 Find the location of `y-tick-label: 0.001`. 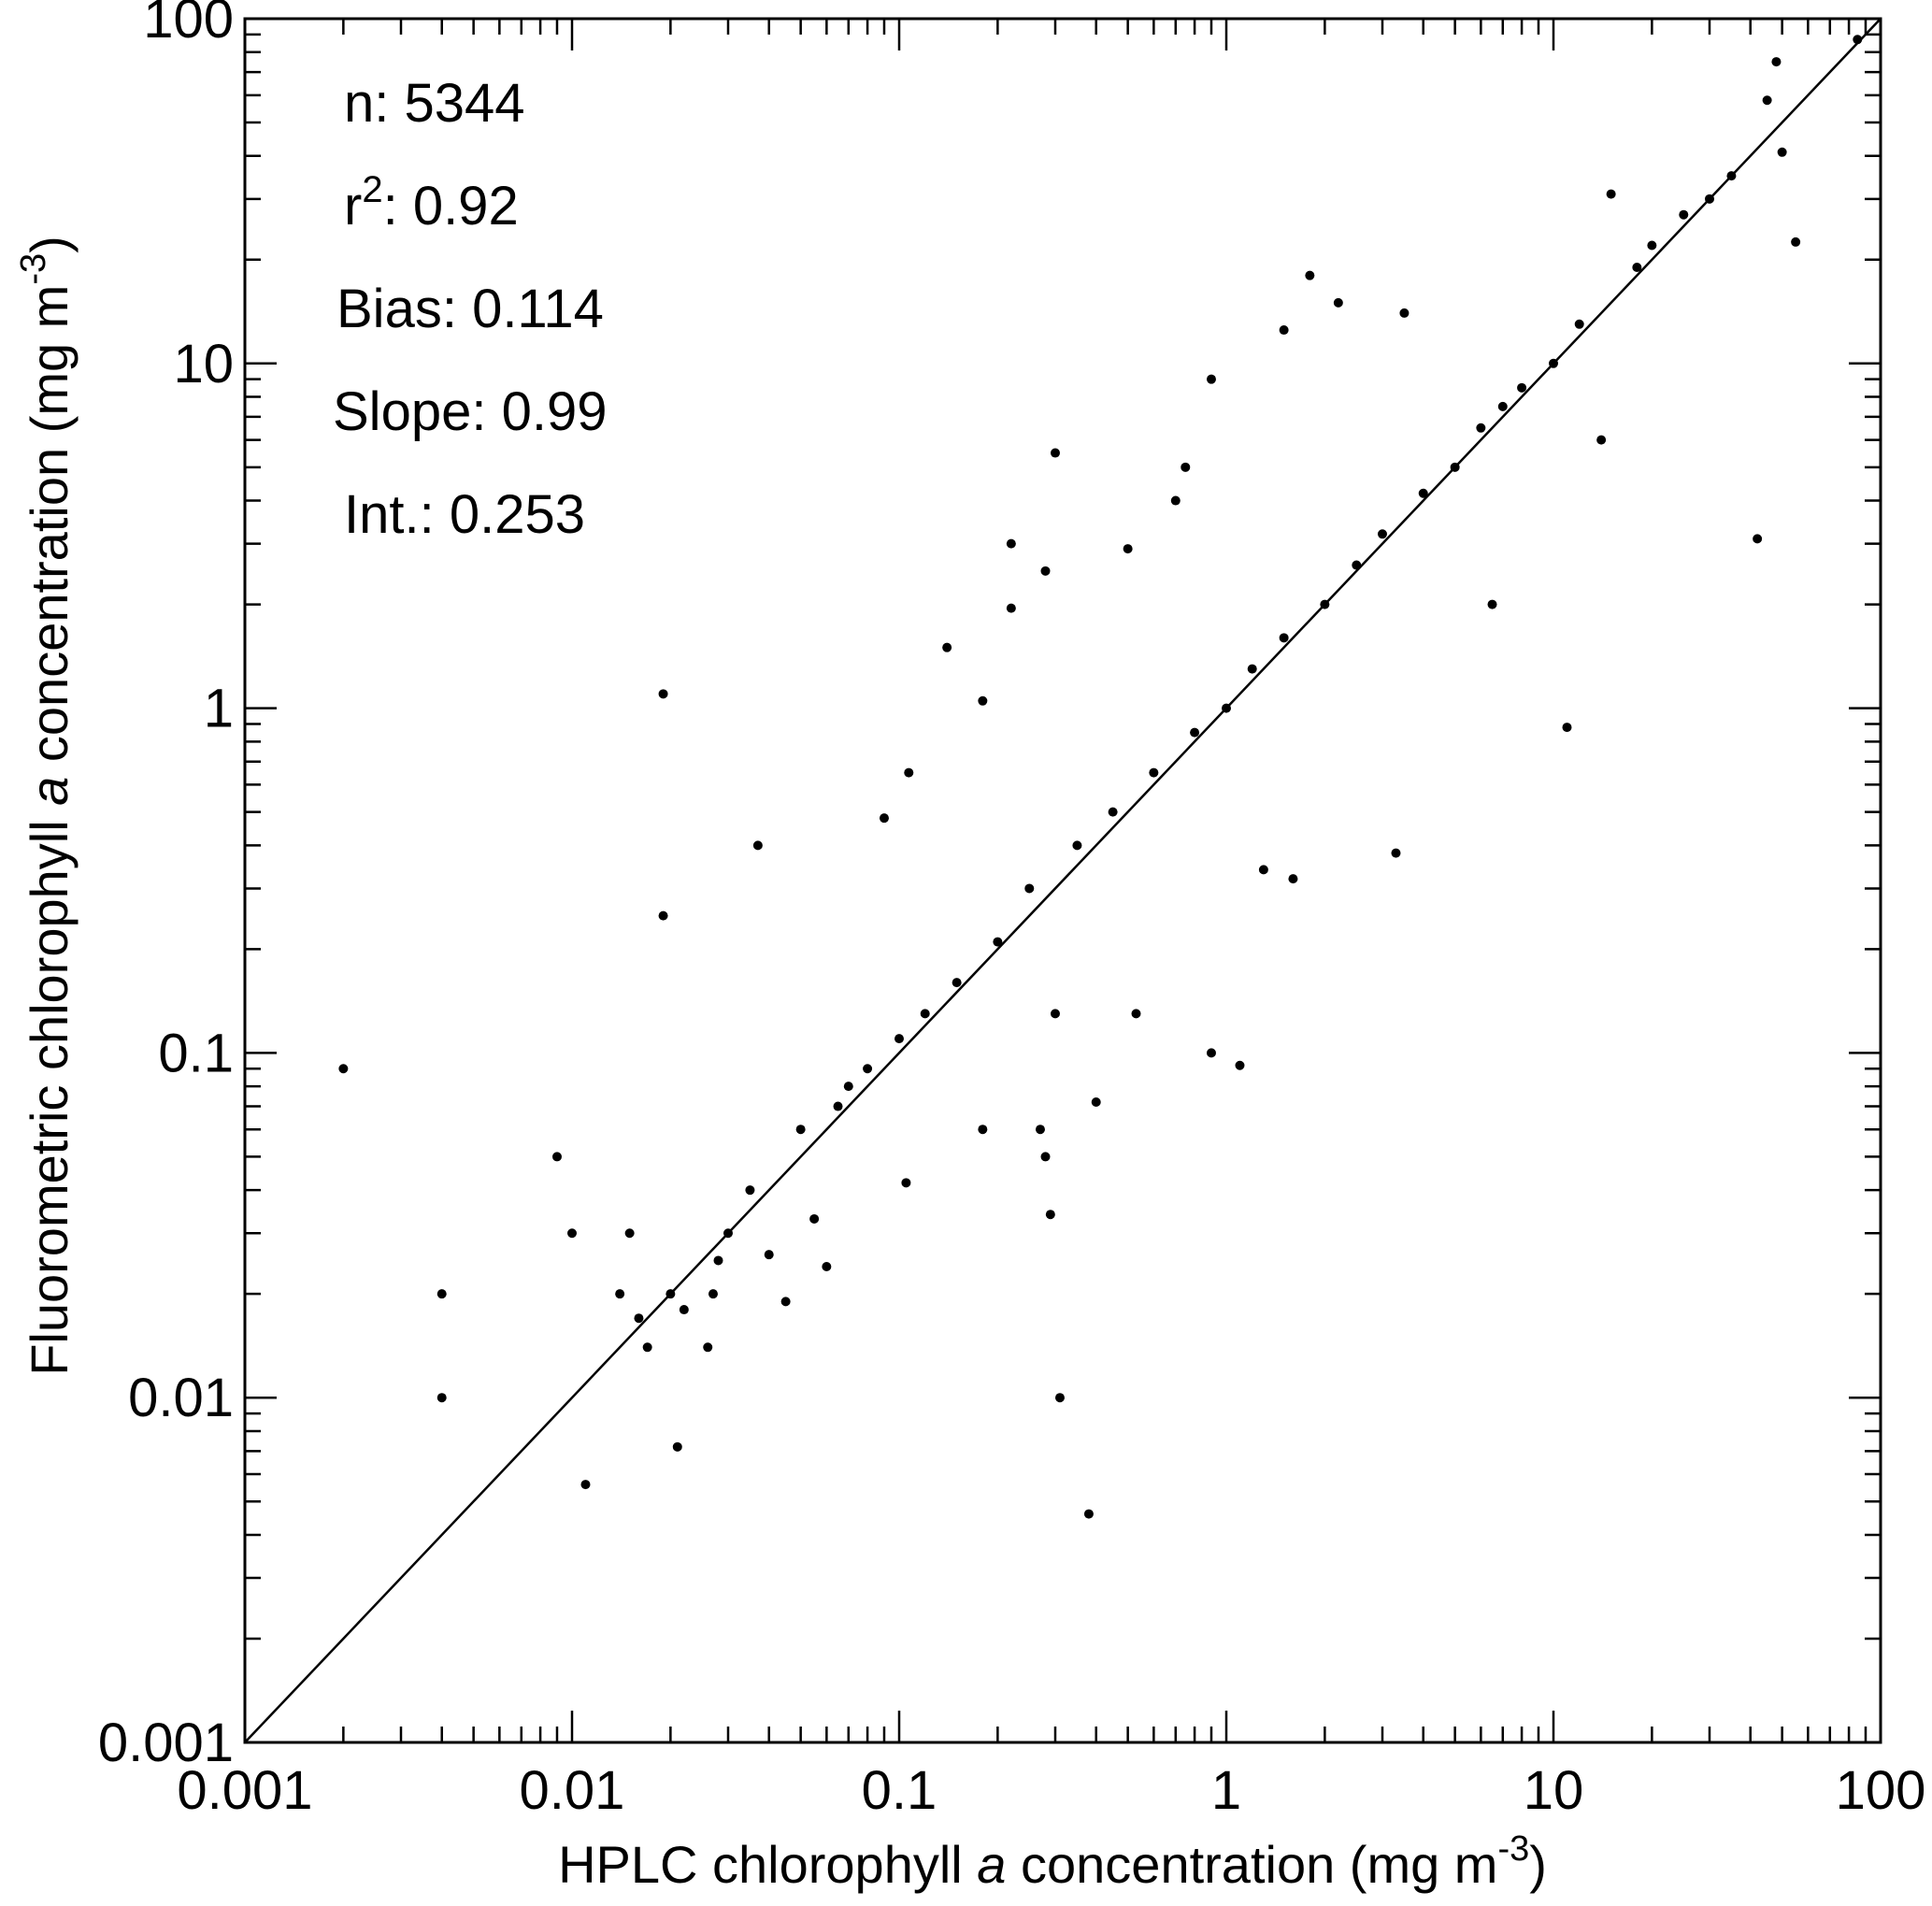

y-tick-label: 0.001 is located at coordinates (166, 1743).